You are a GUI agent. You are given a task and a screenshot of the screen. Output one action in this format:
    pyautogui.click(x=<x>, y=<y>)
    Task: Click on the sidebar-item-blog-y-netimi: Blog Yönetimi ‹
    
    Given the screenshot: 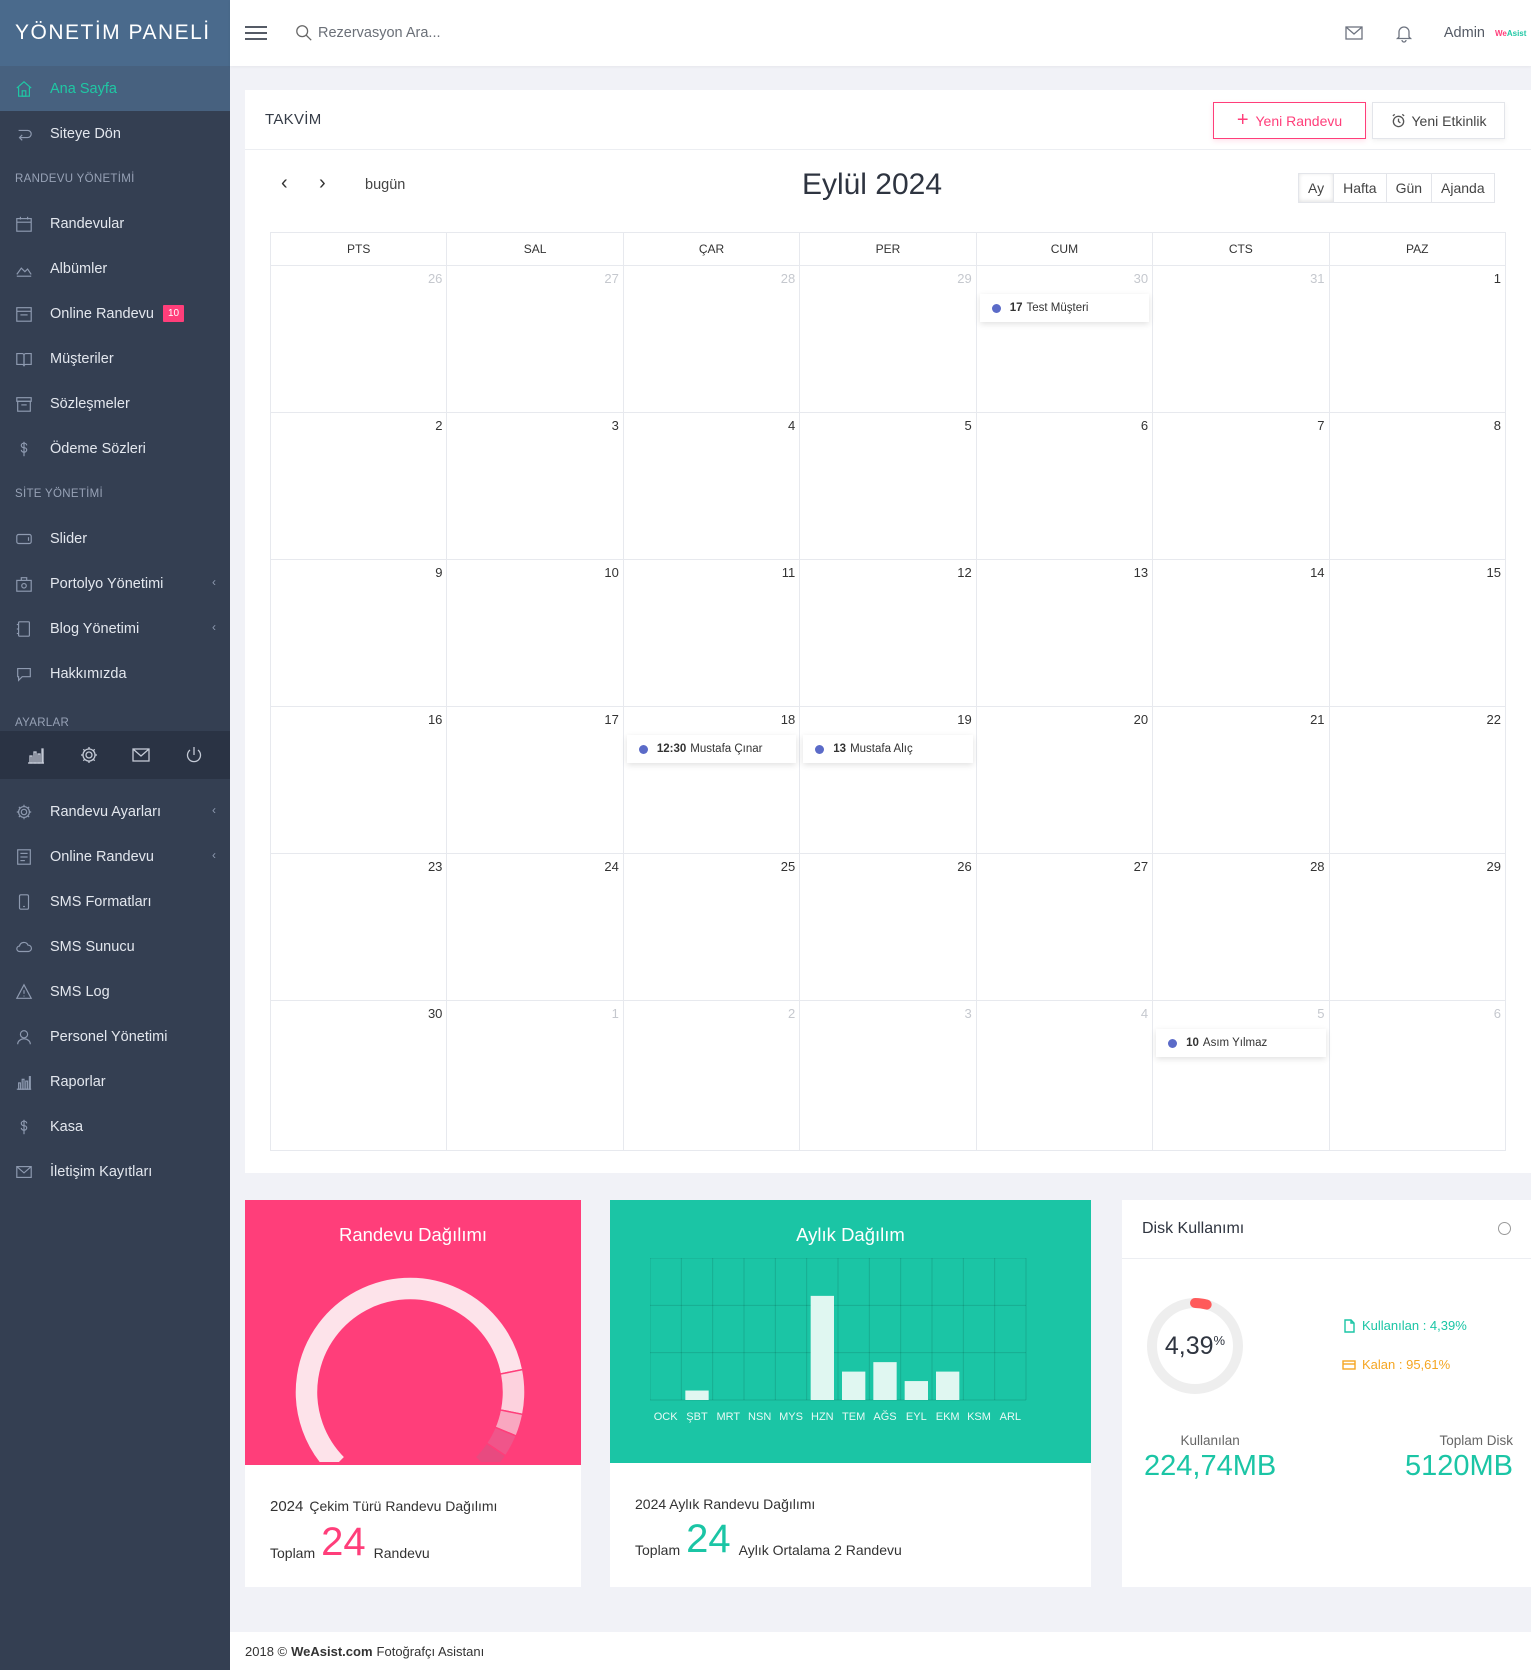 What is the action you would take?
    pyautogui.click(x=115, y=628)
    